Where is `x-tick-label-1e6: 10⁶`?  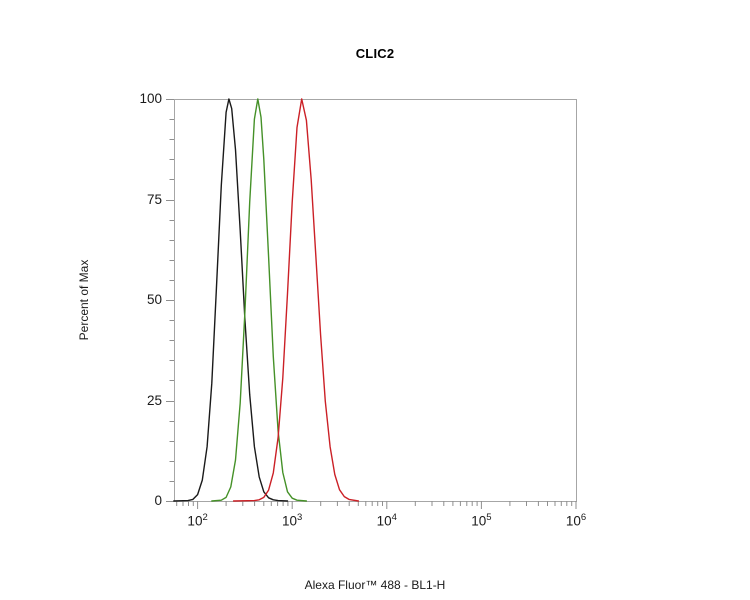
x-tick-label-1e6: 10⁶ is located at coordinates (576, 520).